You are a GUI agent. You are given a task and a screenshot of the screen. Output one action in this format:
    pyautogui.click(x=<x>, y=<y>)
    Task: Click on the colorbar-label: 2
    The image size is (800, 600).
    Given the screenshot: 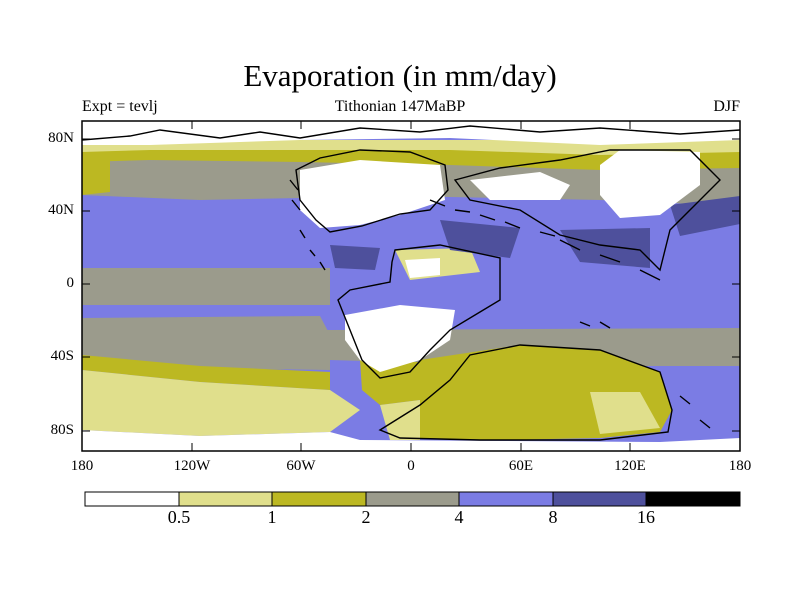 What is the action you would take?
    pyautogui.click(x=366, y=517)
    